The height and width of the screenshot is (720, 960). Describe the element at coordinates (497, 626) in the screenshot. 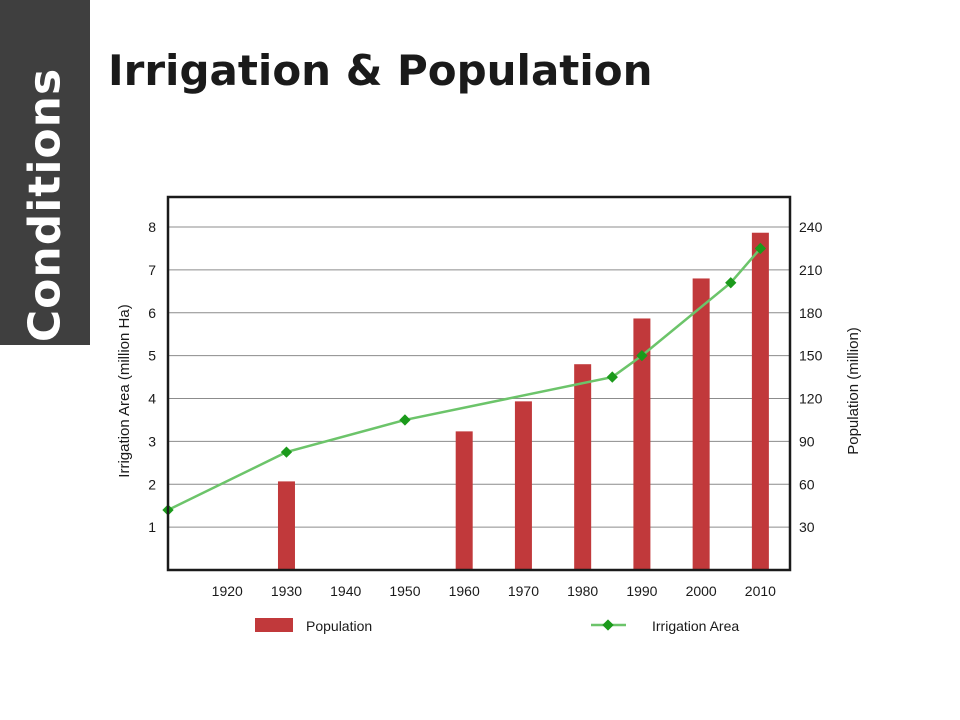

I see `legend: Population Irrigation Area` at that location.